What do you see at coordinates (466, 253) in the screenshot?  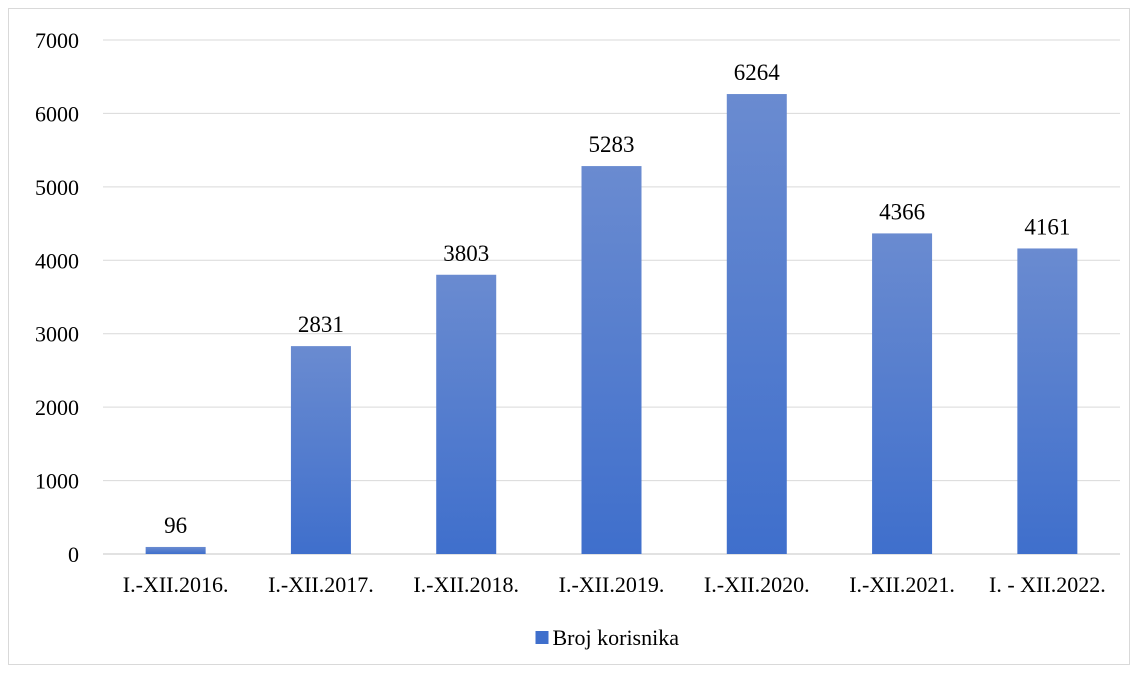 I see `data-label: 3803` at bounding box center [466, 253].